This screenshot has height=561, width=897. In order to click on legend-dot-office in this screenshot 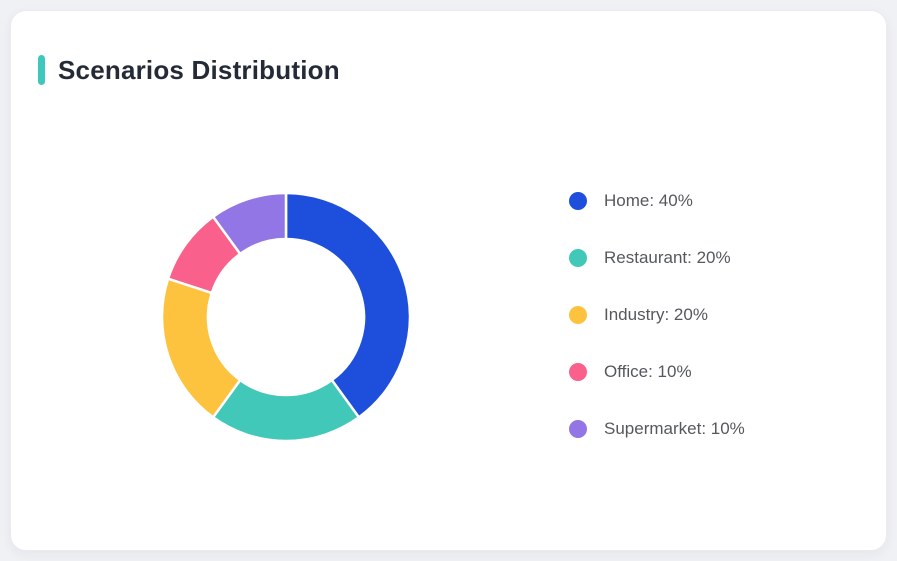, I will do `click(578, 372)`.